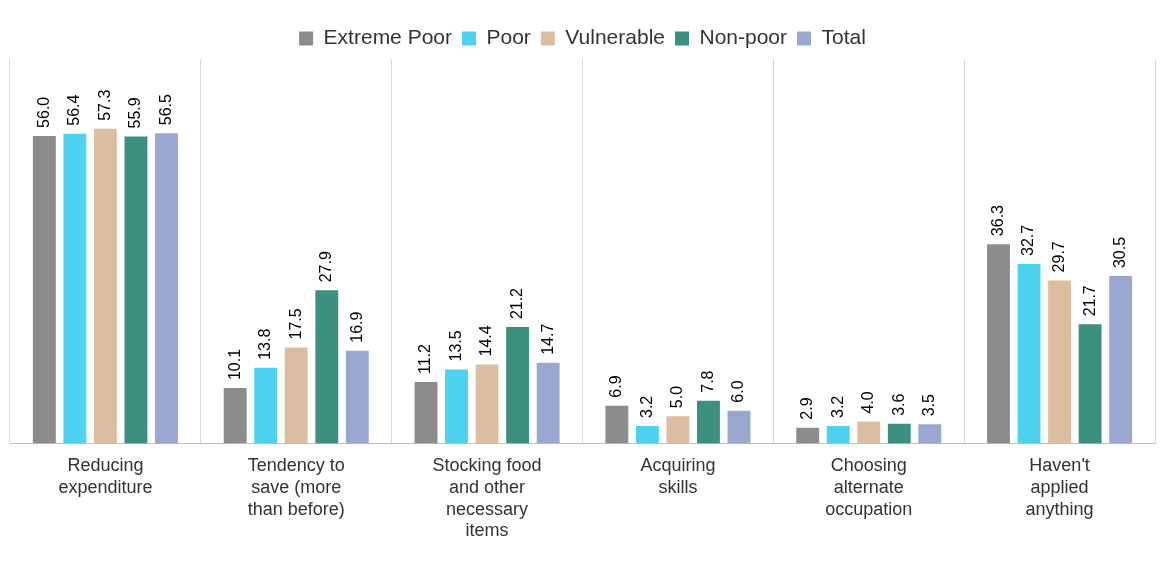  What do you see at coordinates (43, 112) in the screenshot?
I see `data-label: 56.0` at bounding box center [43, 112].